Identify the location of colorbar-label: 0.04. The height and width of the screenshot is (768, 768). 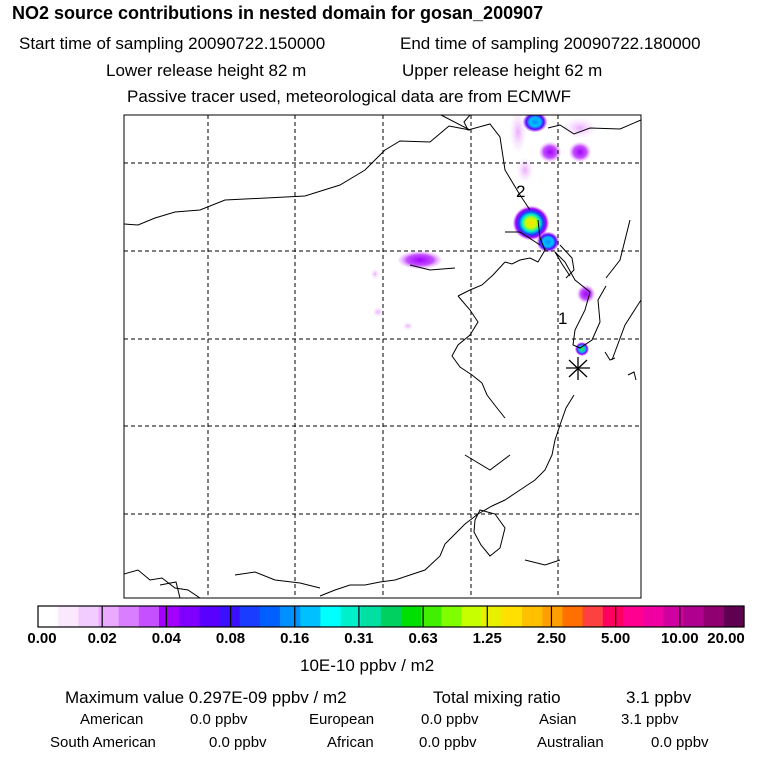
(166, 638).